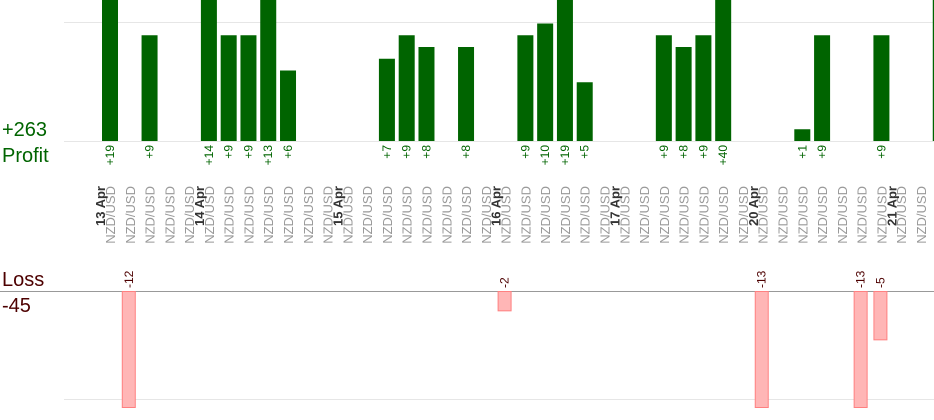 This screenshot has height=420, width=934. I want to click on profit-data-label: +5, so click(585, 152).